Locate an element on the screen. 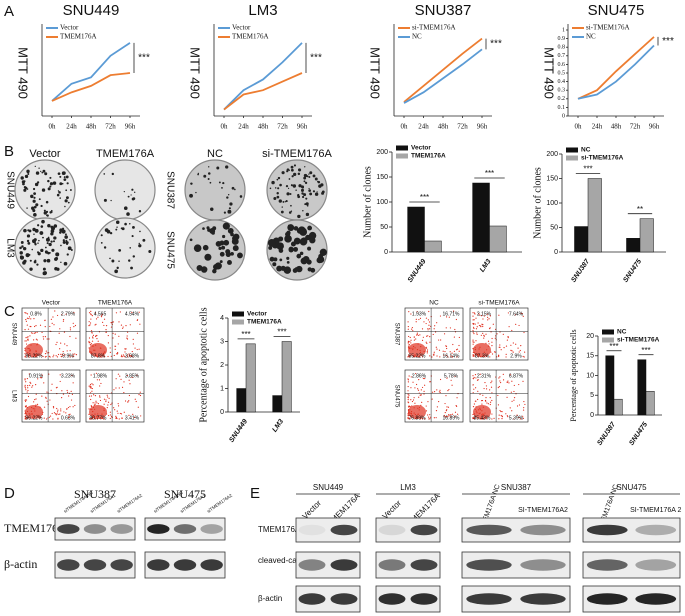  y-tick-label: 0.5 is located at coordinates (562, 73).